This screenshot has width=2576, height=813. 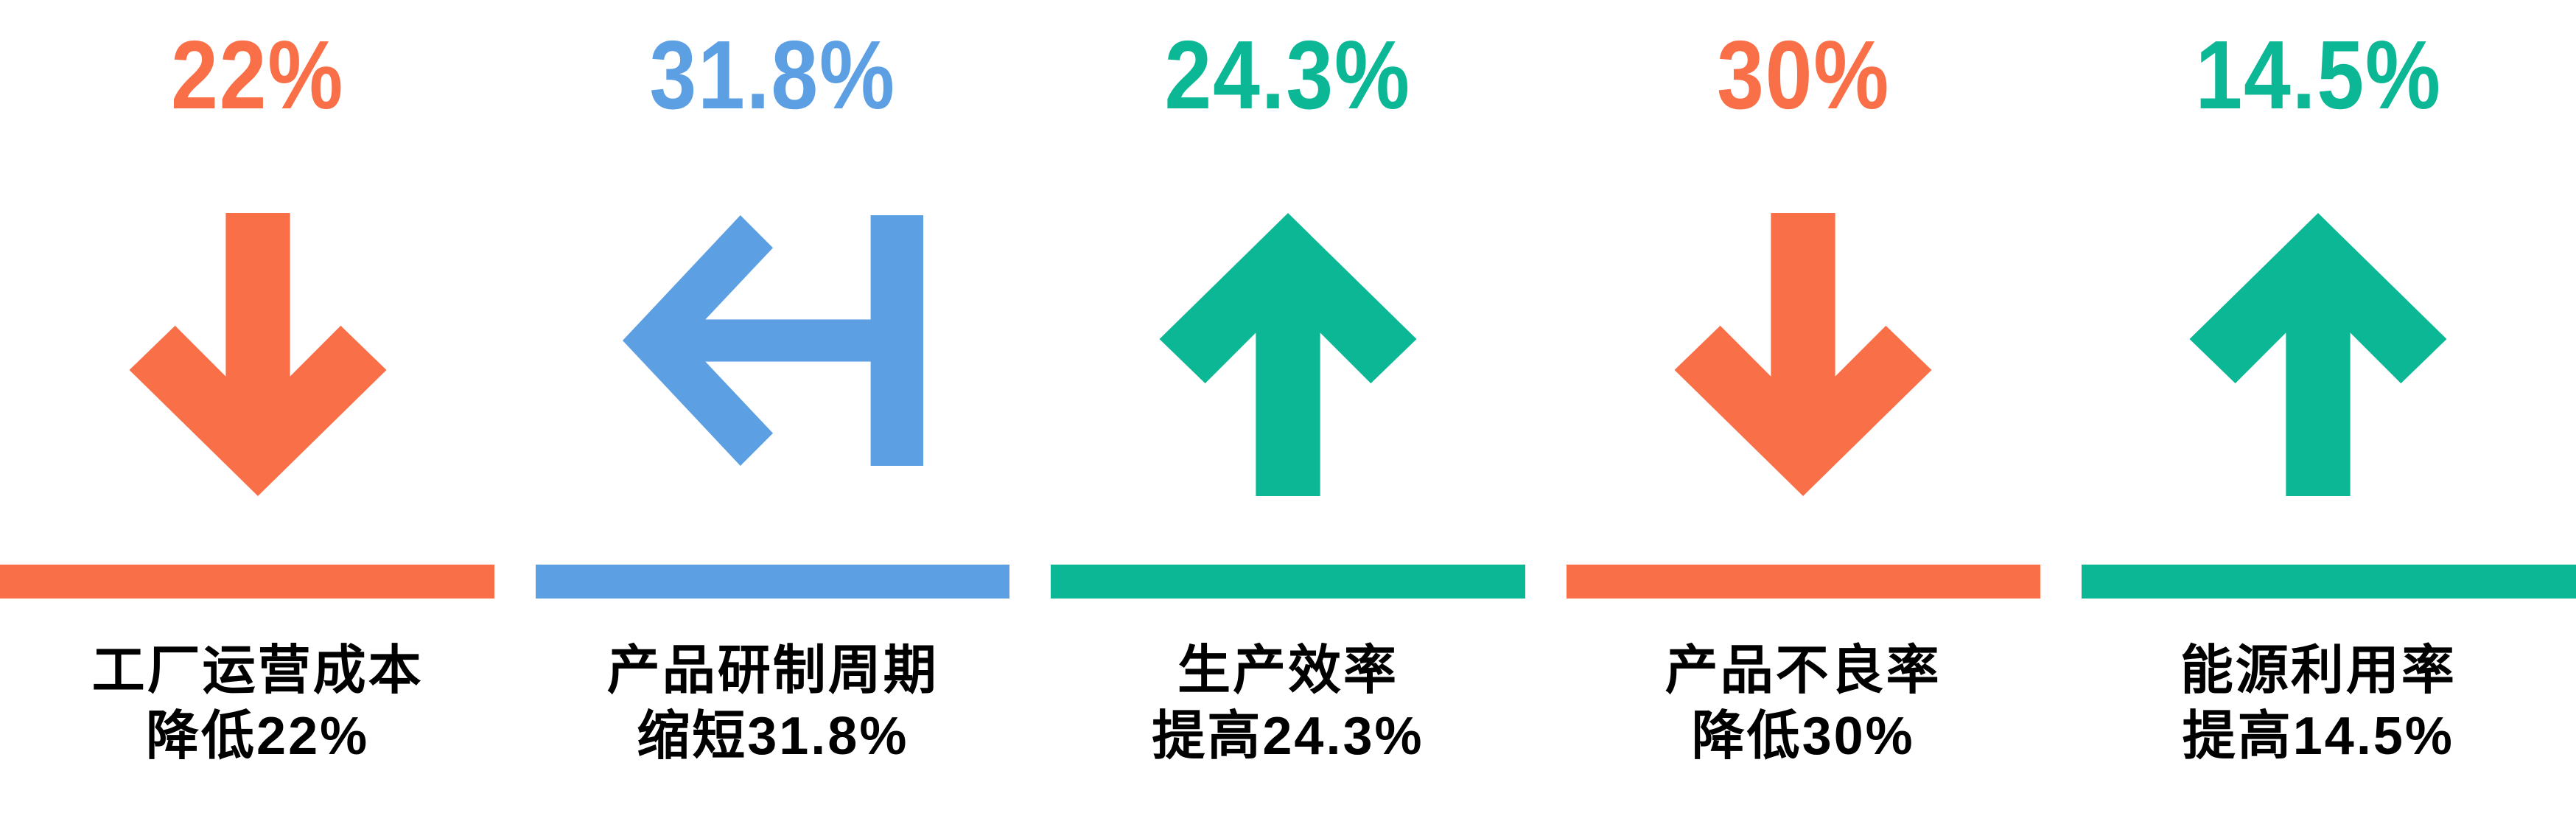 What do you see at coordinates (773, 736) in the screenshot?
I see `stat-label-line2: 缩短31.8%` at bounding box center [773, 736].